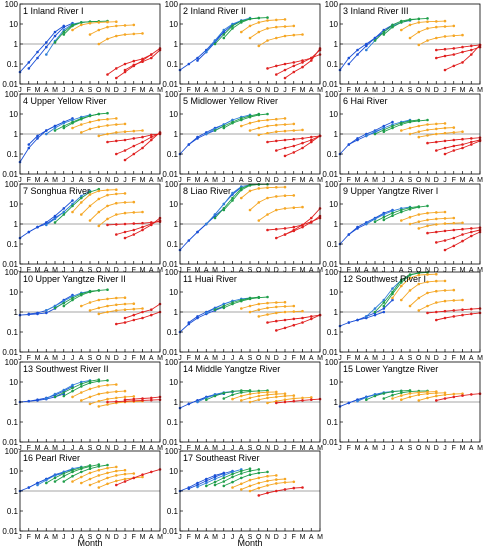 Image resolution: width=489 pixels, height=550 pixels. I want to click on y-tick-label: 0.01, so click(10, 264).